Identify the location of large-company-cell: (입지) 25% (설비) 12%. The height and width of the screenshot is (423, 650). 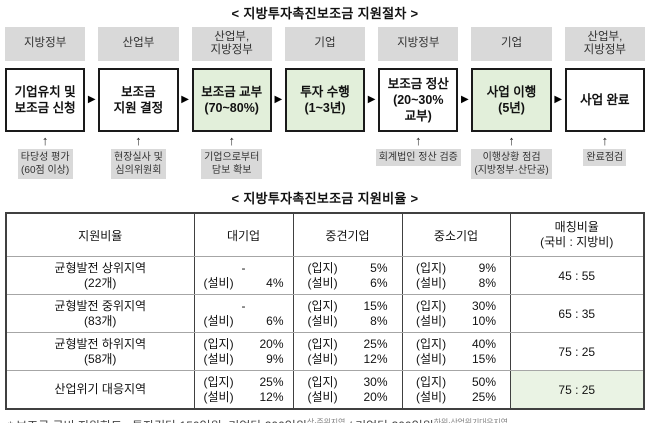
(243, 390).